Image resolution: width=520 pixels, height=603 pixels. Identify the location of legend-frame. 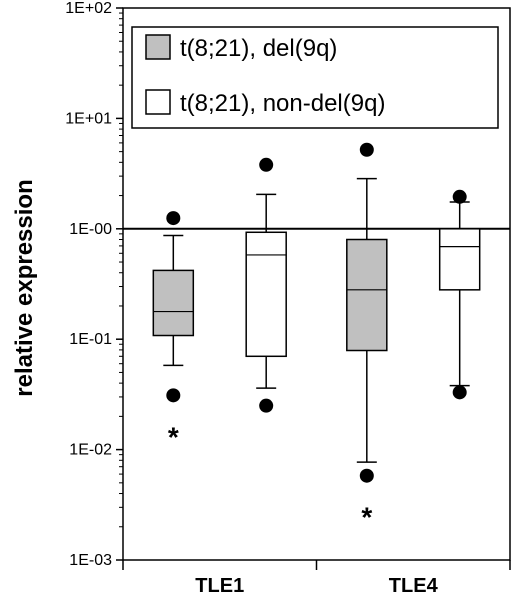
(315, 77).